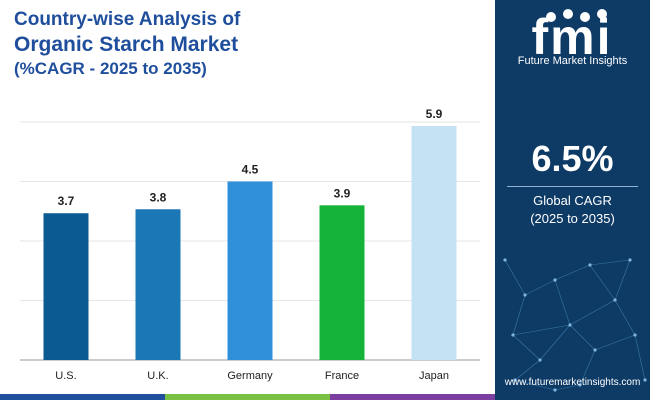 Image resolution: width=650 pixels, height=400 pixels. I want to click on title-line-3: (%CAGR - 2025 to 2035), so click(110, 68).